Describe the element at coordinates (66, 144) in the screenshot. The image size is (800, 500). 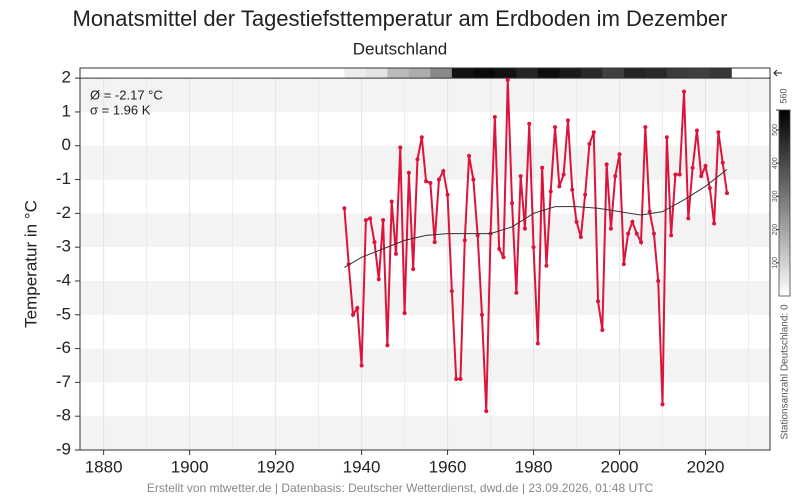
I see `y-tick-label: 0` at that location.